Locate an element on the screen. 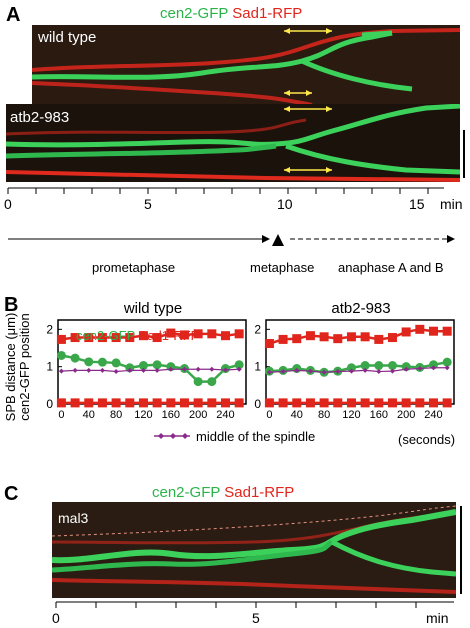  panel-c-unit: min is located at coordinates (437, 618).